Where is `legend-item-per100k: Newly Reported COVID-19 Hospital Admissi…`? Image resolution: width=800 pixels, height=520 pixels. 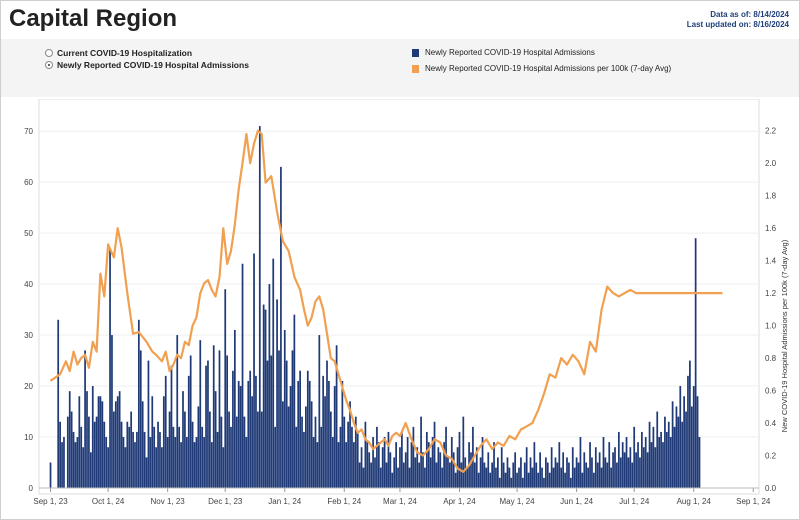 legend-item-per100k: Newly Reported COVID-19 Hospital Admissi… is located at coordinates (541, 68).